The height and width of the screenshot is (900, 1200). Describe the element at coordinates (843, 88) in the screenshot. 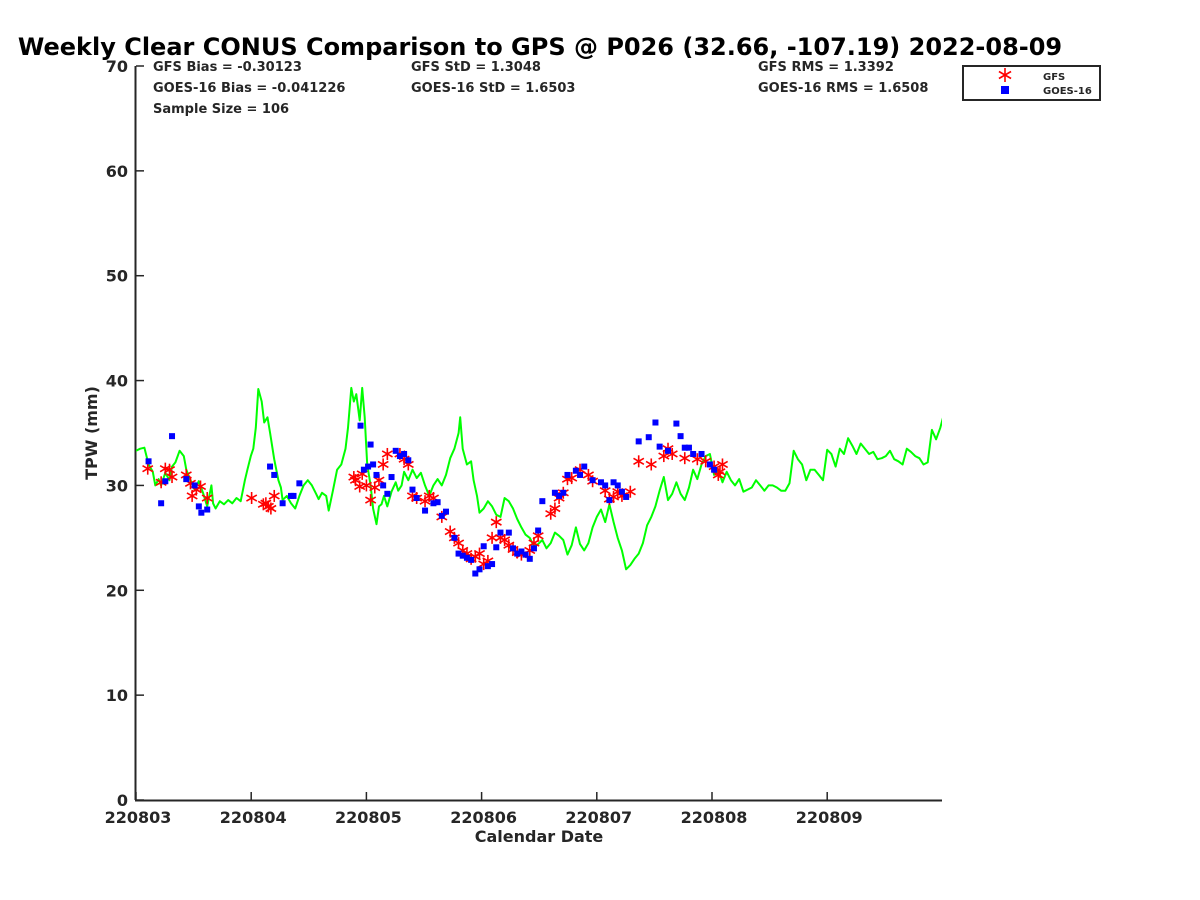

I see `goes-rms-text: GOES-16 RMS = 1.6508` at that location.